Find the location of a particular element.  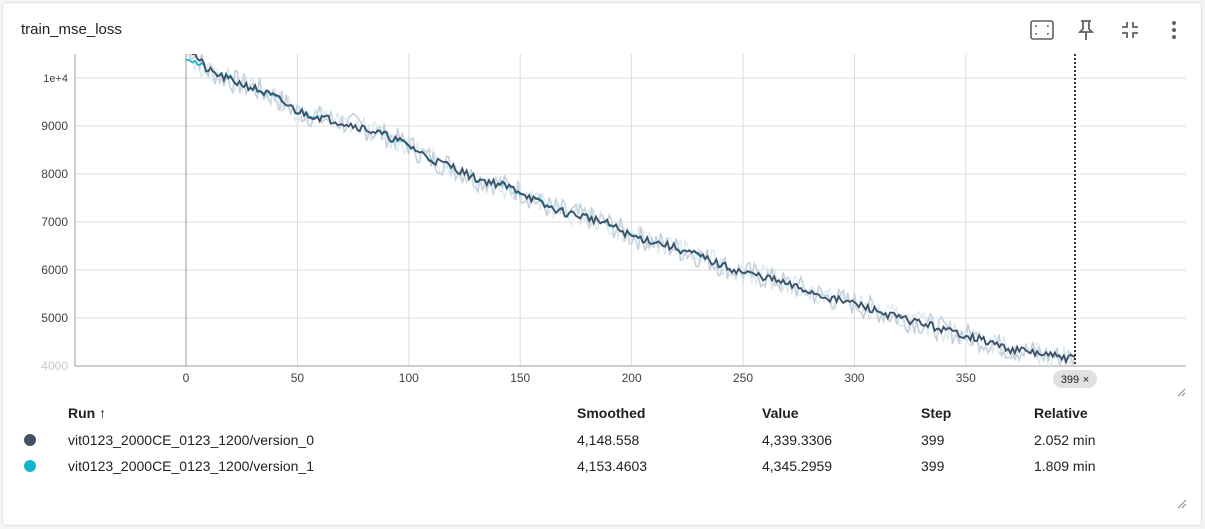

close-icon: × is located at coordinates (1086, 380).